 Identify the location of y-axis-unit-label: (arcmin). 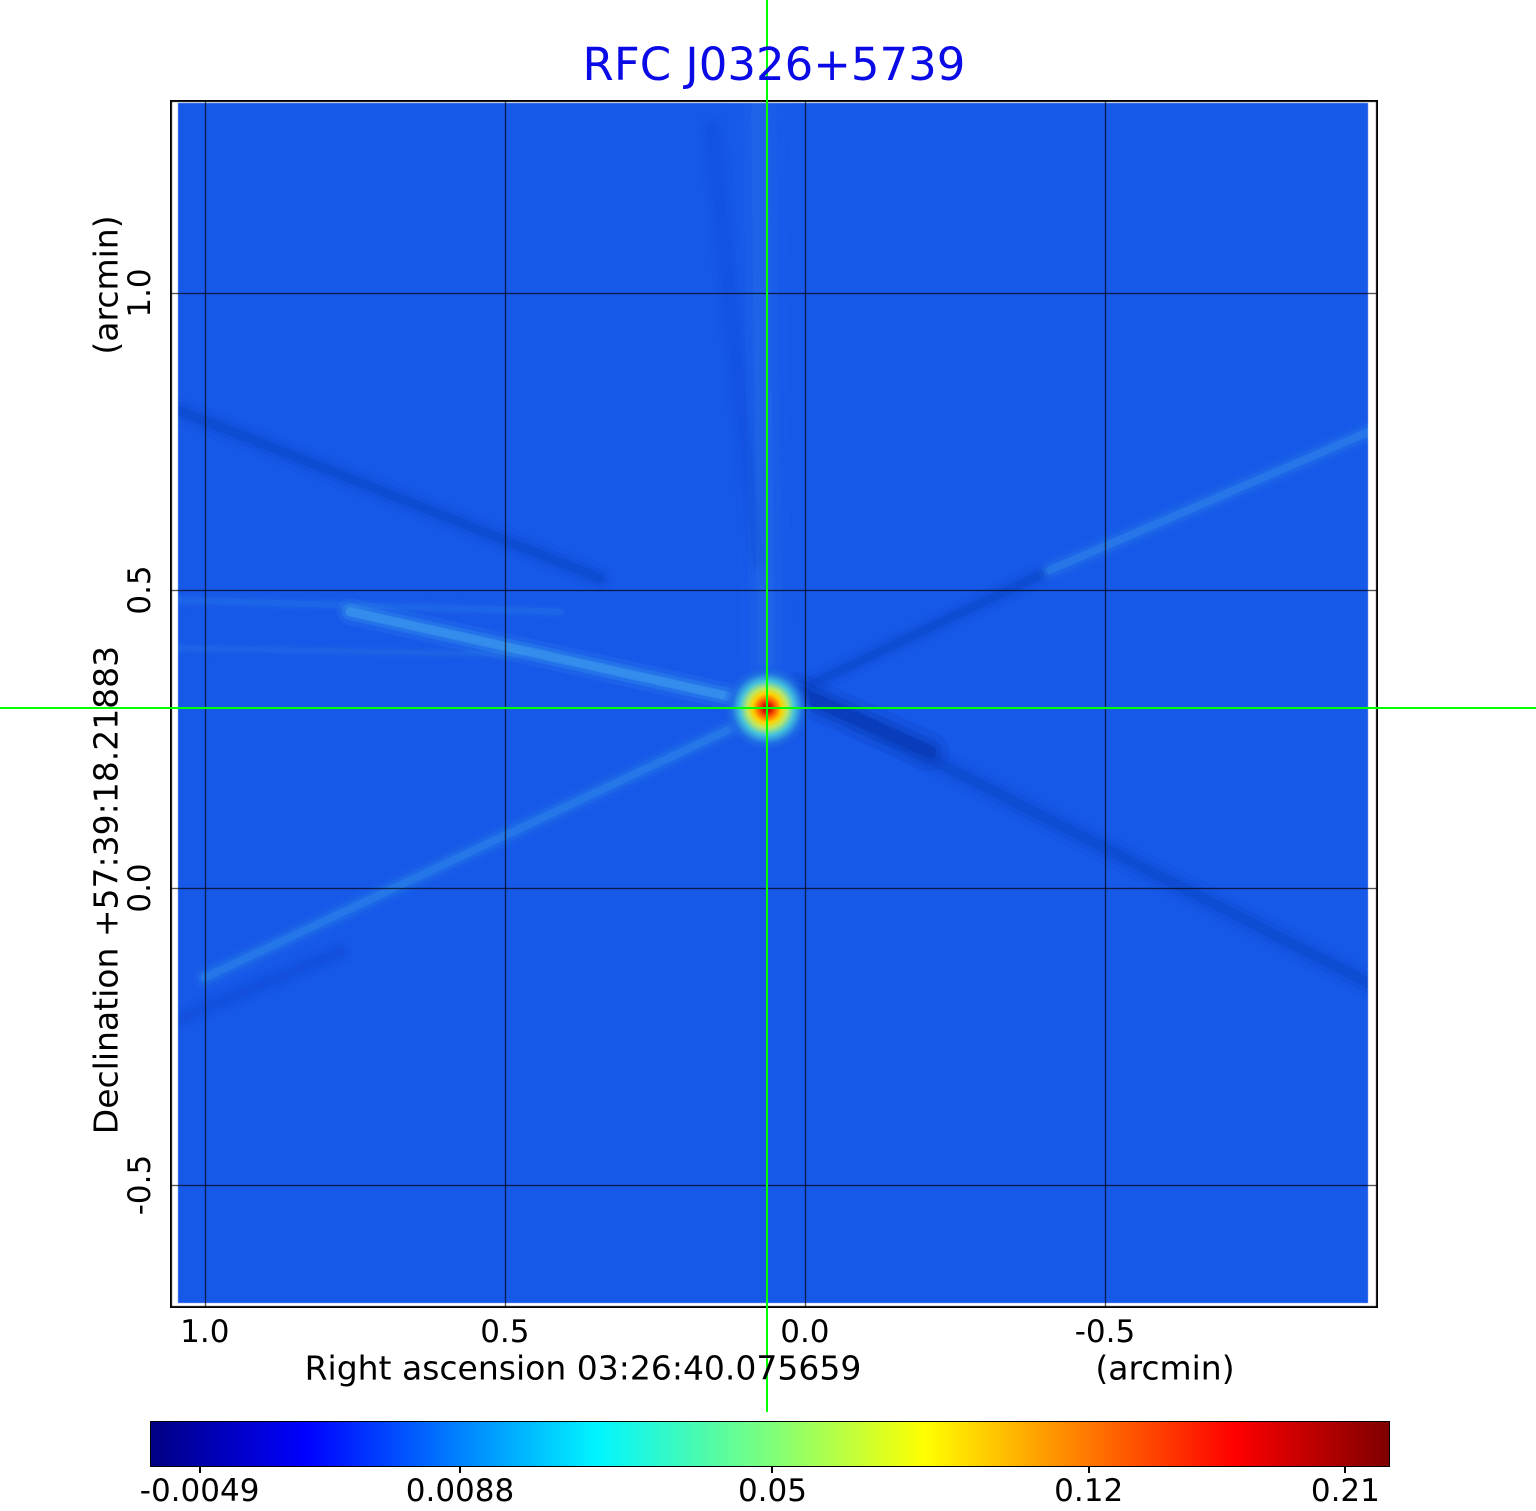
(106, 285).